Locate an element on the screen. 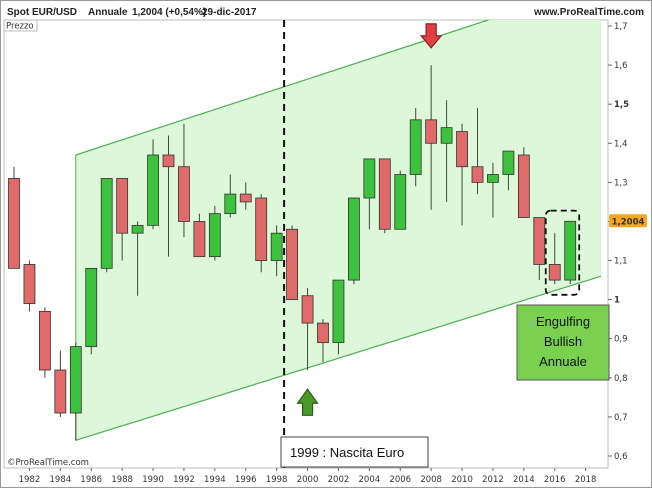 The image size is (652, 488). y-tick-label: 1,7 is located at coordinates (621, 27).